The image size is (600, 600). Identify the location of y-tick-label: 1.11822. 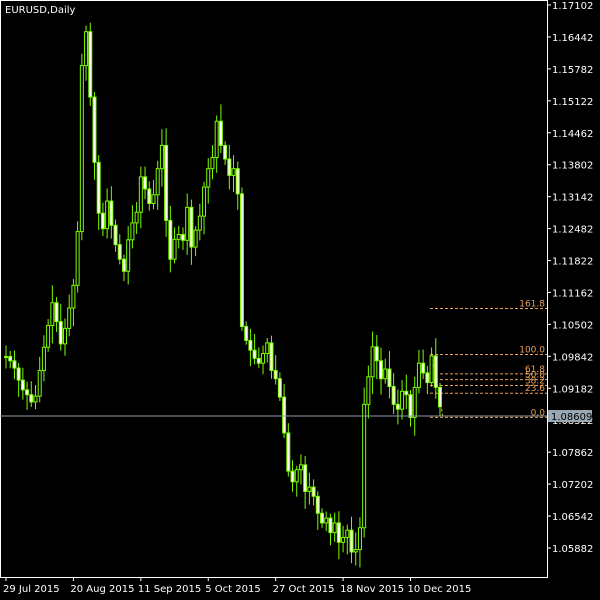
(572, 262).